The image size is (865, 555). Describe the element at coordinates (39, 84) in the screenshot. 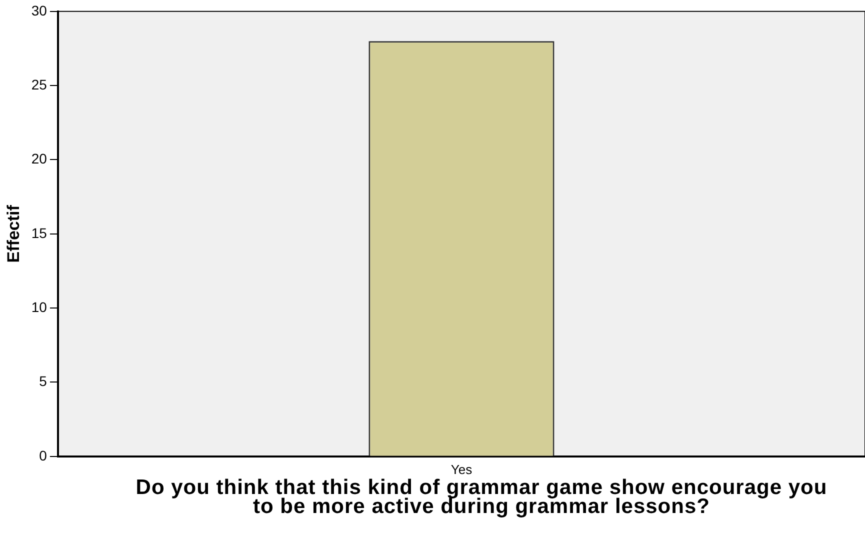

I see `y-tick-label: 25` at that location.